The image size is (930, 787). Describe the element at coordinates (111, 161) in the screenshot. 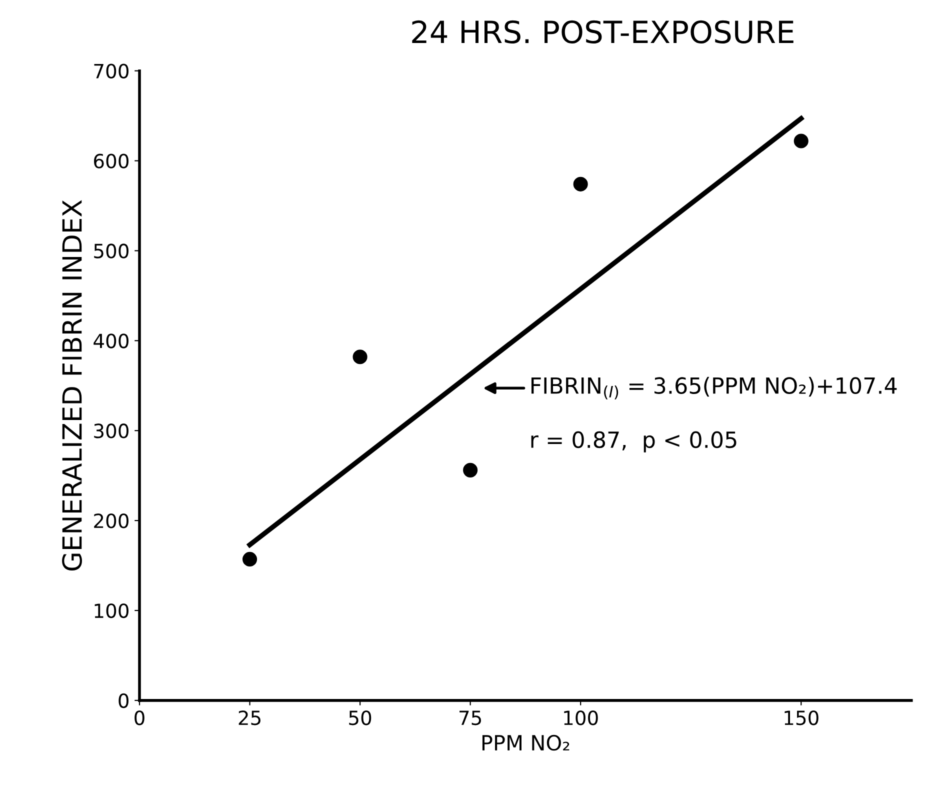

I see `y-tick-label: 600` at that location.